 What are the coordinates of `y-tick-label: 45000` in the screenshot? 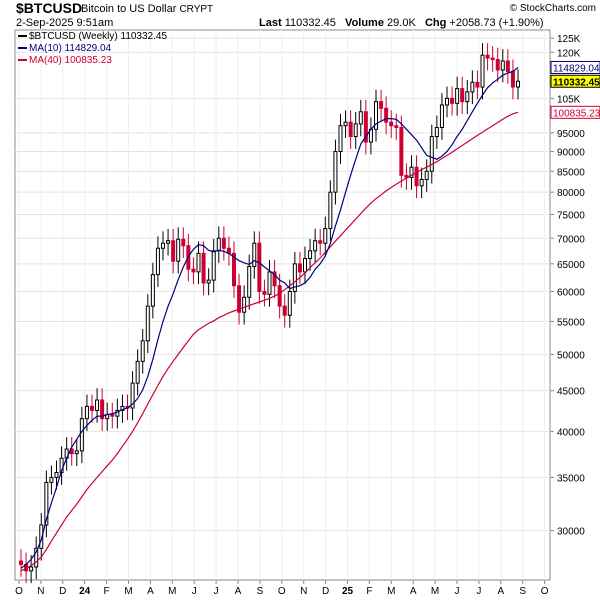 It's located at (571, 392).